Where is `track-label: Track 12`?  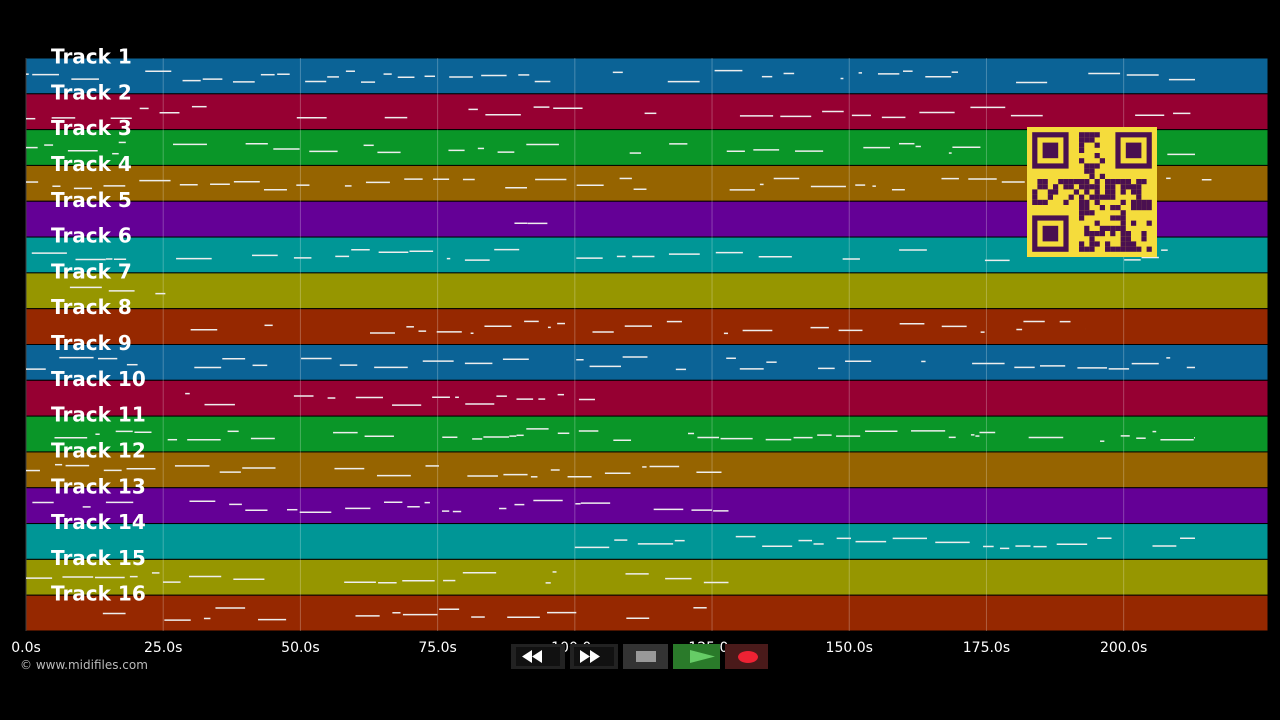
track-label: Track 12 is located at coordinates (98, 450).